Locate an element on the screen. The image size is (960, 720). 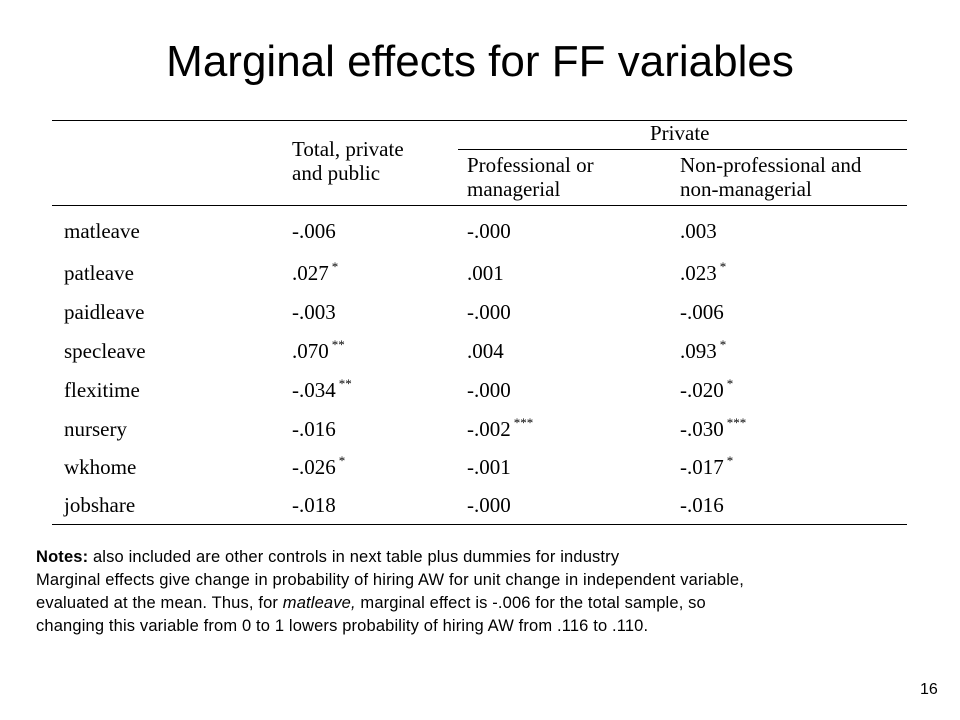
column-header-professional: Professional or managerial is located at coordinates (530, 177).